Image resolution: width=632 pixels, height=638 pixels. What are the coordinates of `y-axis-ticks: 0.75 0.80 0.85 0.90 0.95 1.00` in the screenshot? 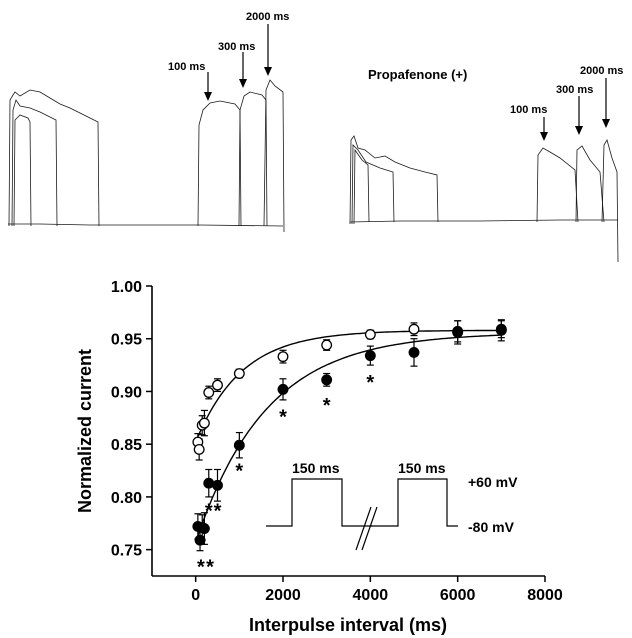 It's located at (131, 419).